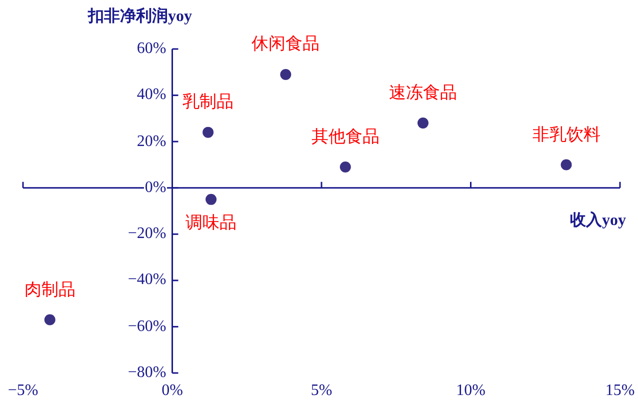  What do you see at coordinates (140, 16) in the screenshot?
I see `y-axis-title: 扣非净利润yoy` at bounding box center [140, 16].